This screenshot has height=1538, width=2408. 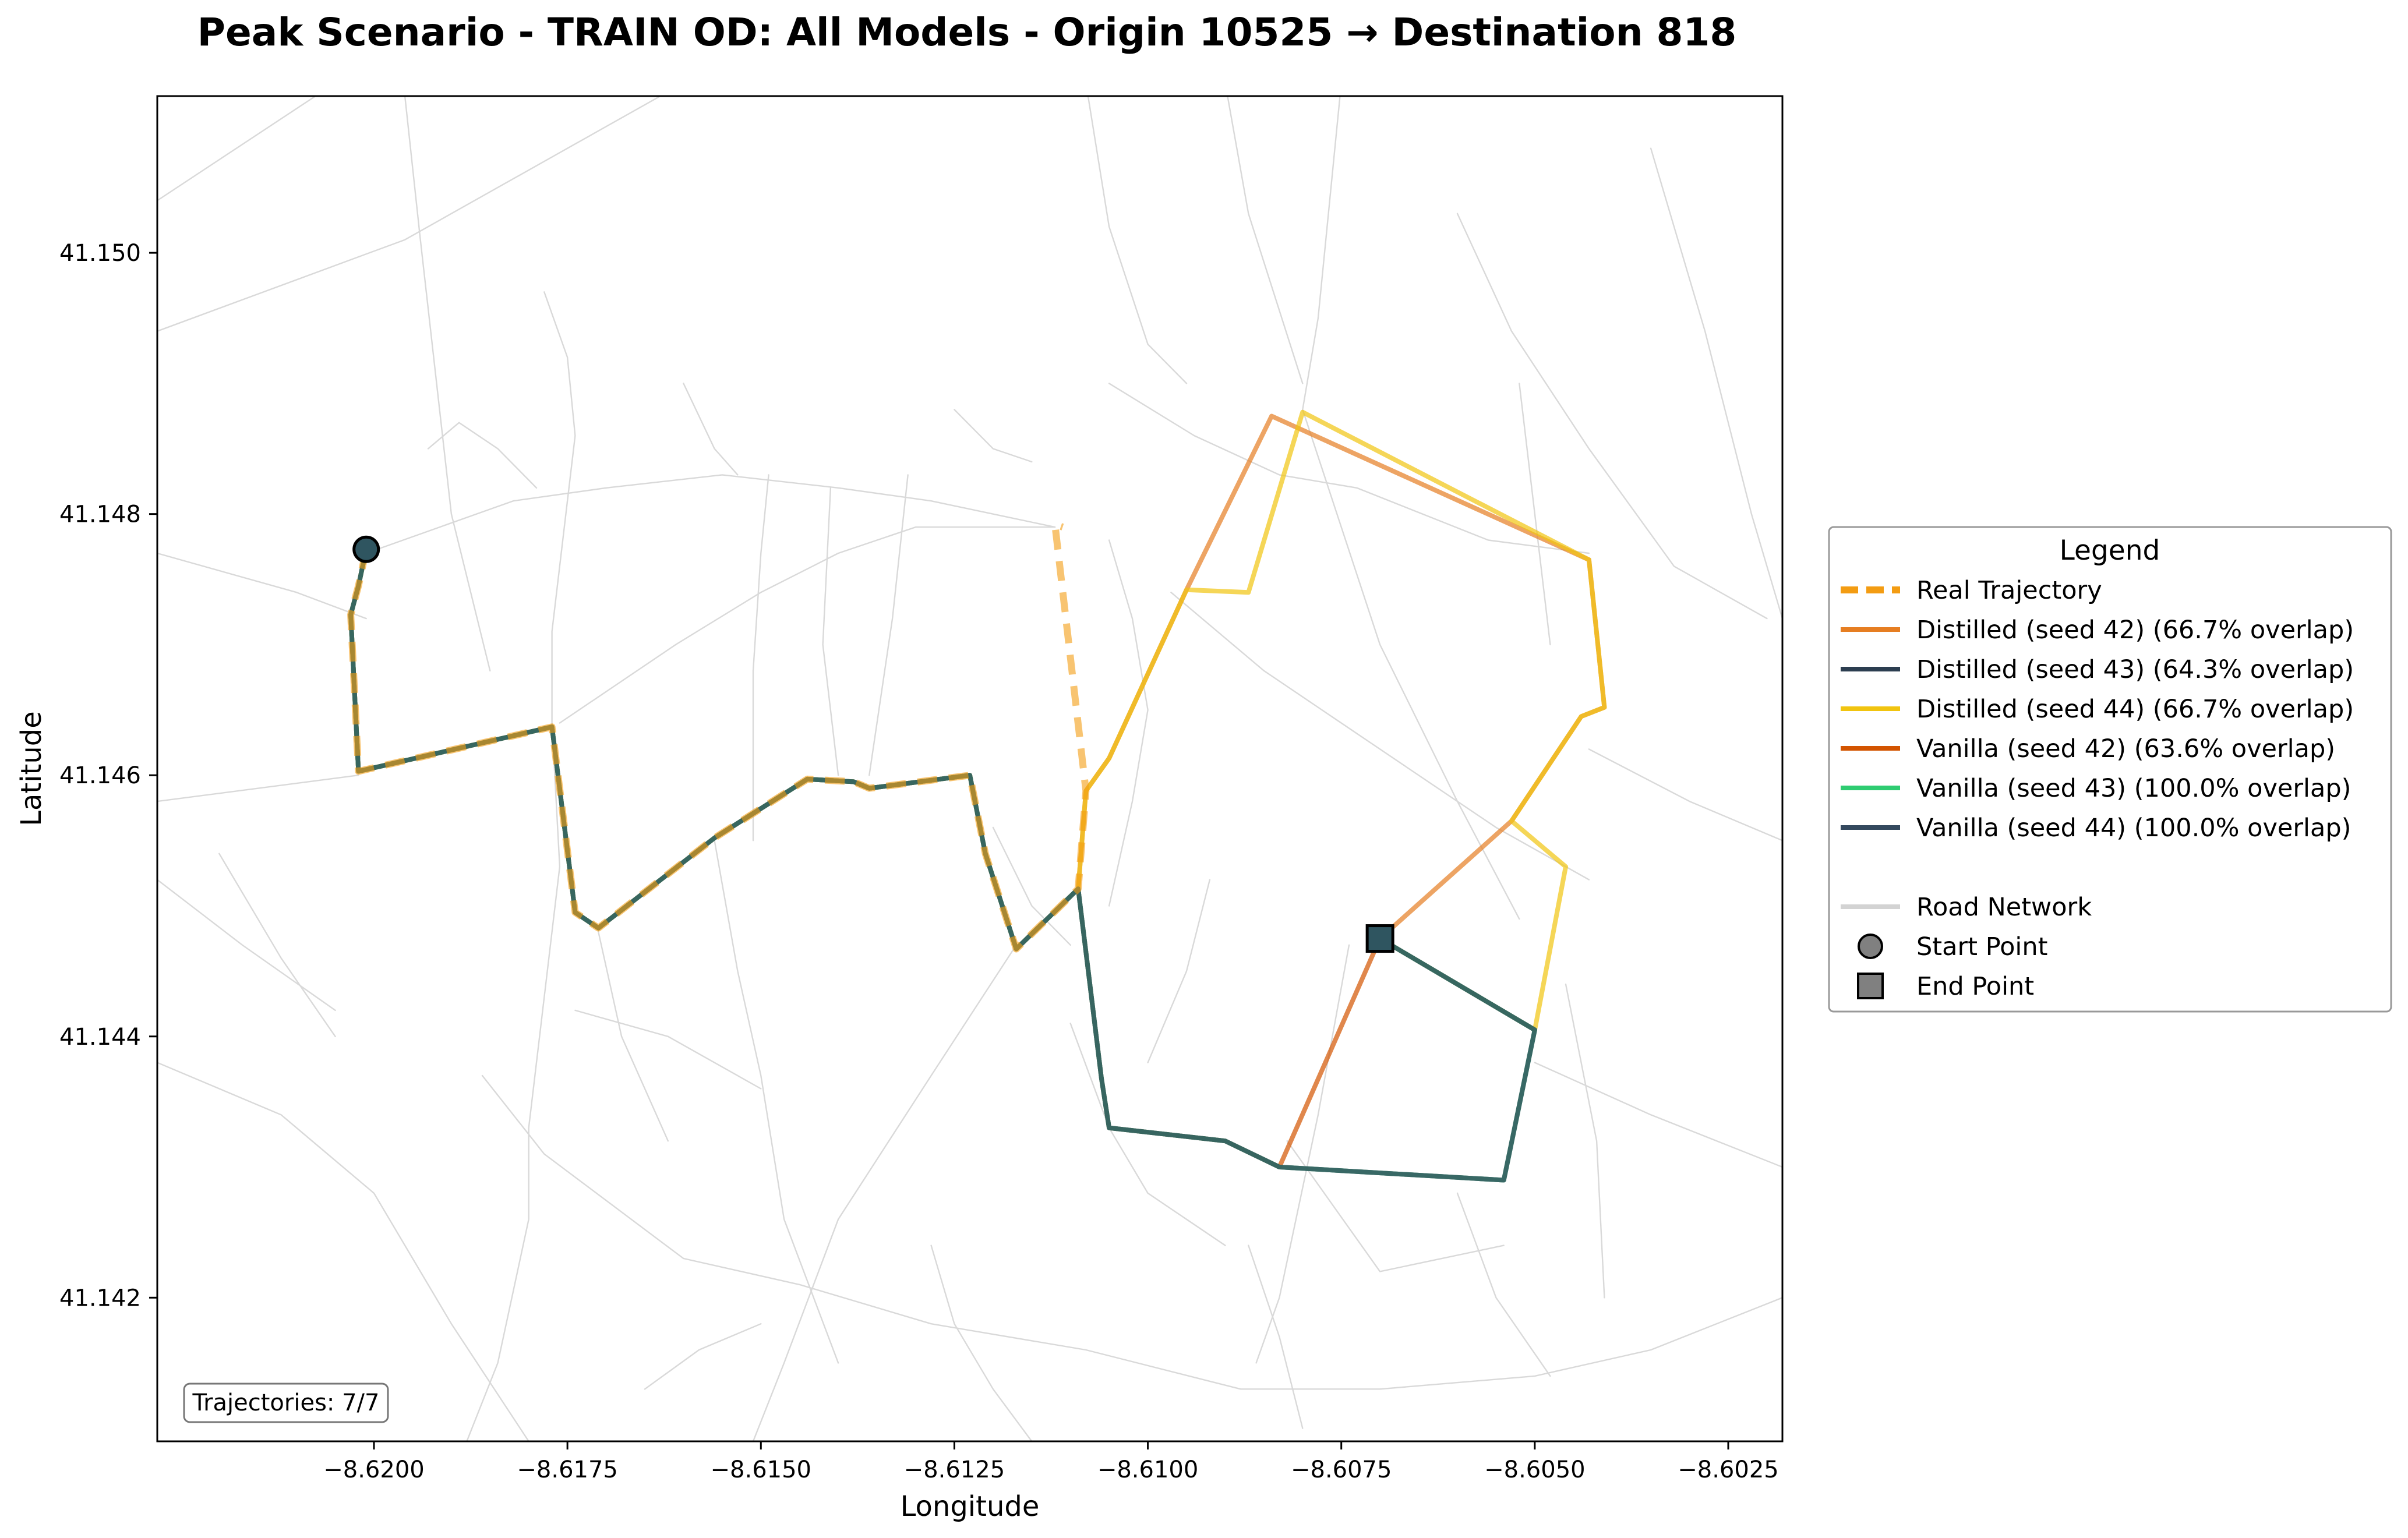 What do you see at coordinates (100, 1298) in the screenshot?
I see `y-tick-label: 41.142` at bounding box center [100, 1298].